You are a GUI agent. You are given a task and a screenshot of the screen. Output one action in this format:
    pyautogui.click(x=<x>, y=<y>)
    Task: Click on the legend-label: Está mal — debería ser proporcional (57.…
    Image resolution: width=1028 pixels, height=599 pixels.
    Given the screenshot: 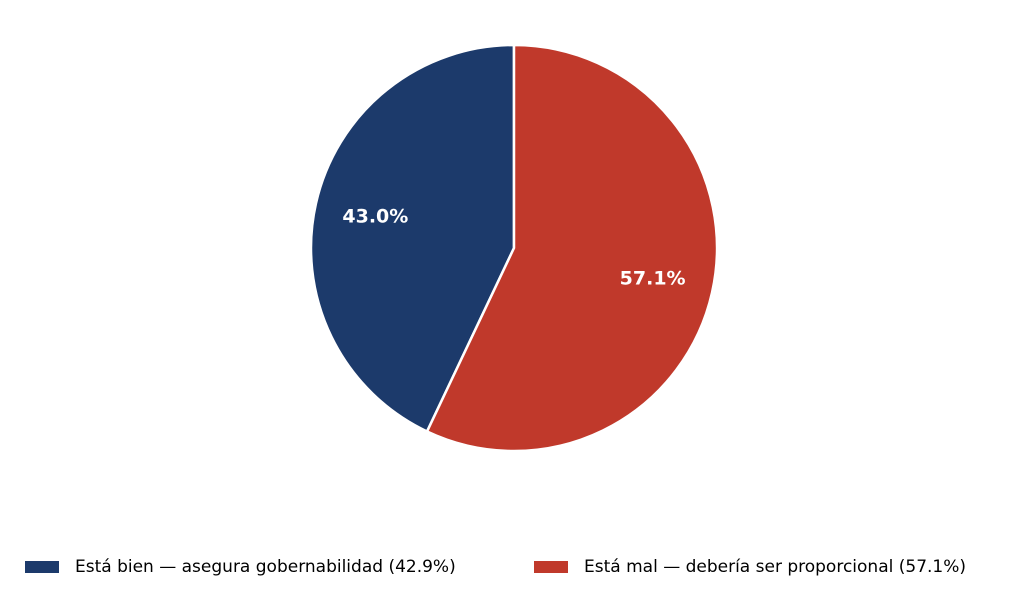 What is the action you would take?
    pyautogui.click(x=775, y=567)
    